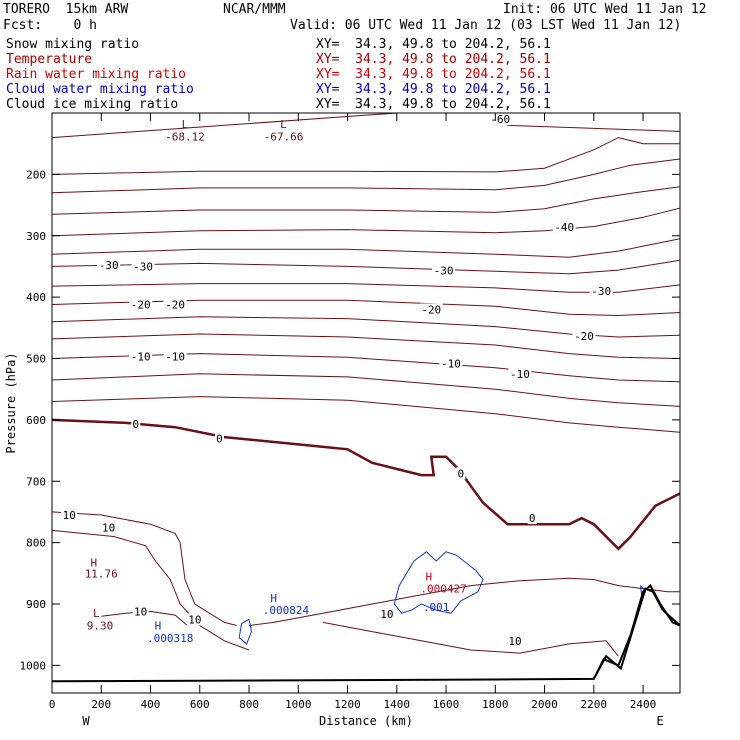 The height and width of the screenshot is (740, 740). Describe the element at coordinates (36, 420) in the screenshot. I see `y-tick-label-4: 600` at that location.